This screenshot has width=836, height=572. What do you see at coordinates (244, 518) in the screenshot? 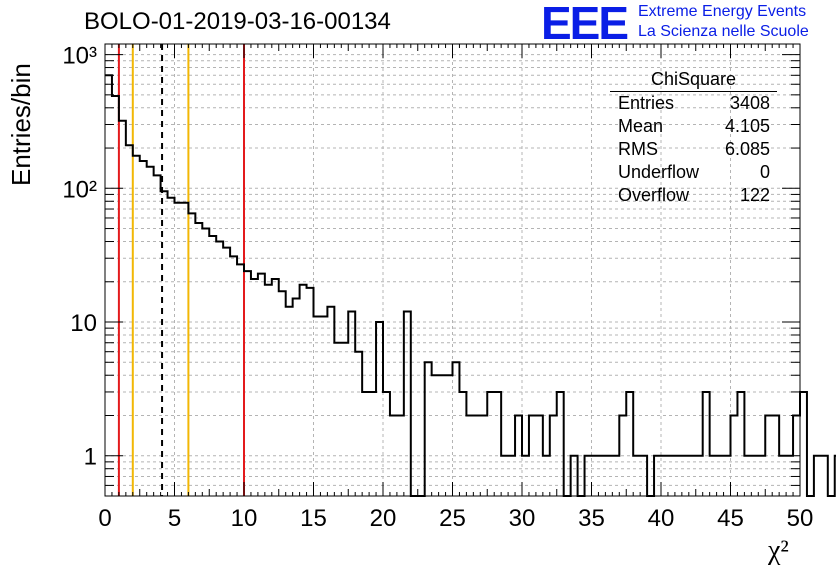
I see `x-tick-label: 10` at bounding box center [244, 518].